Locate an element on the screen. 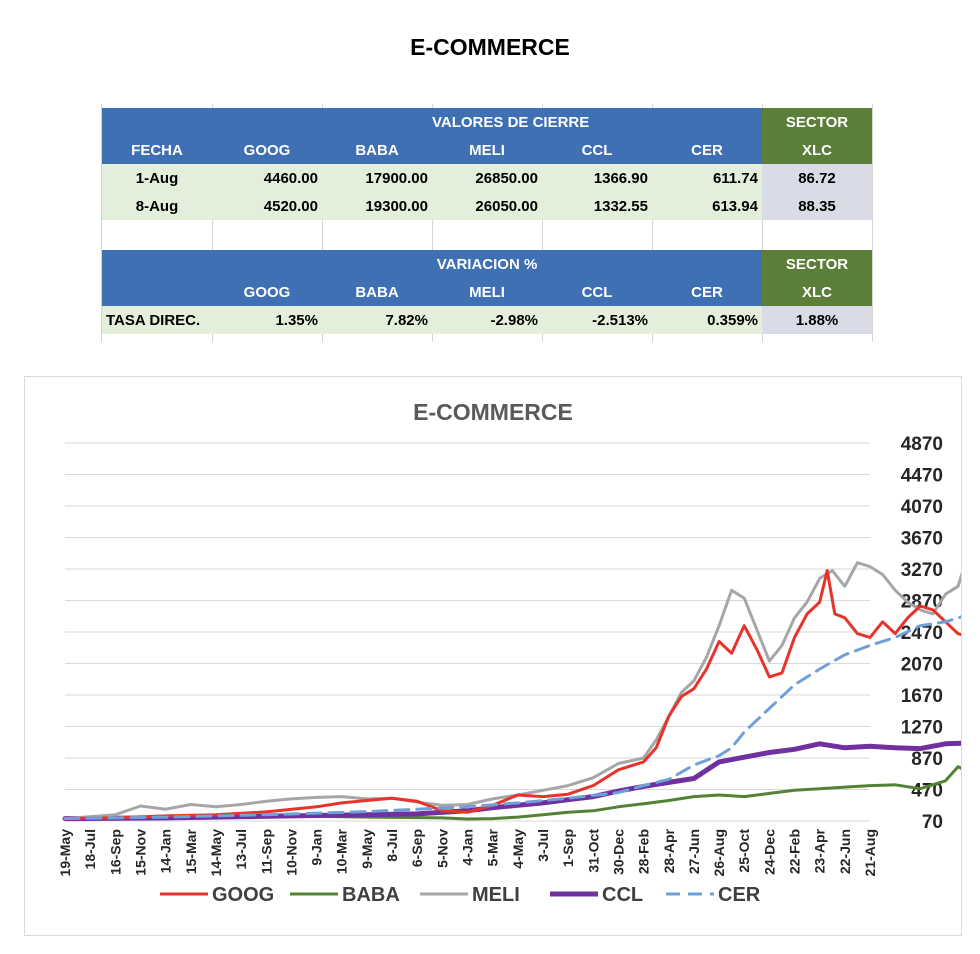  y-tick-label: 470 is located at coordinates (927, 791).